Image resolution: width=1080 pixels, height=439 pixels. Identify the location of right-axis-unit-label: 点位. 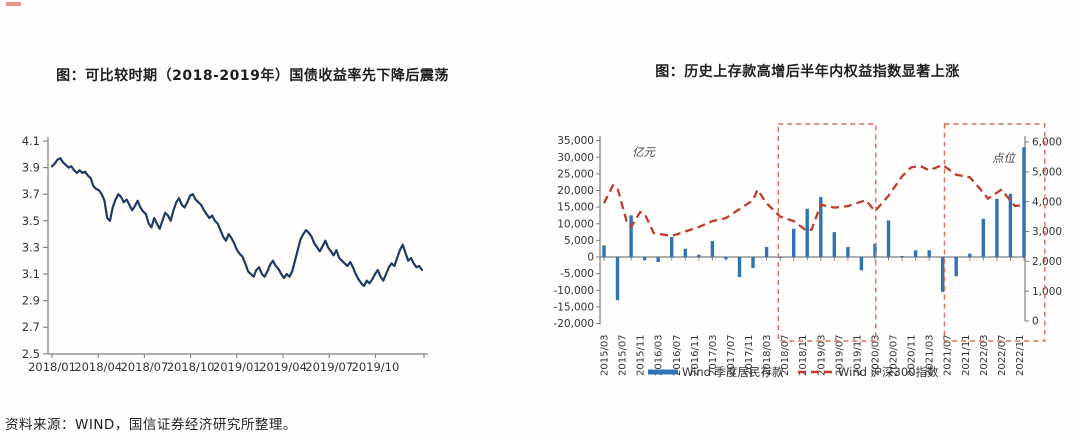
(1004, 158).